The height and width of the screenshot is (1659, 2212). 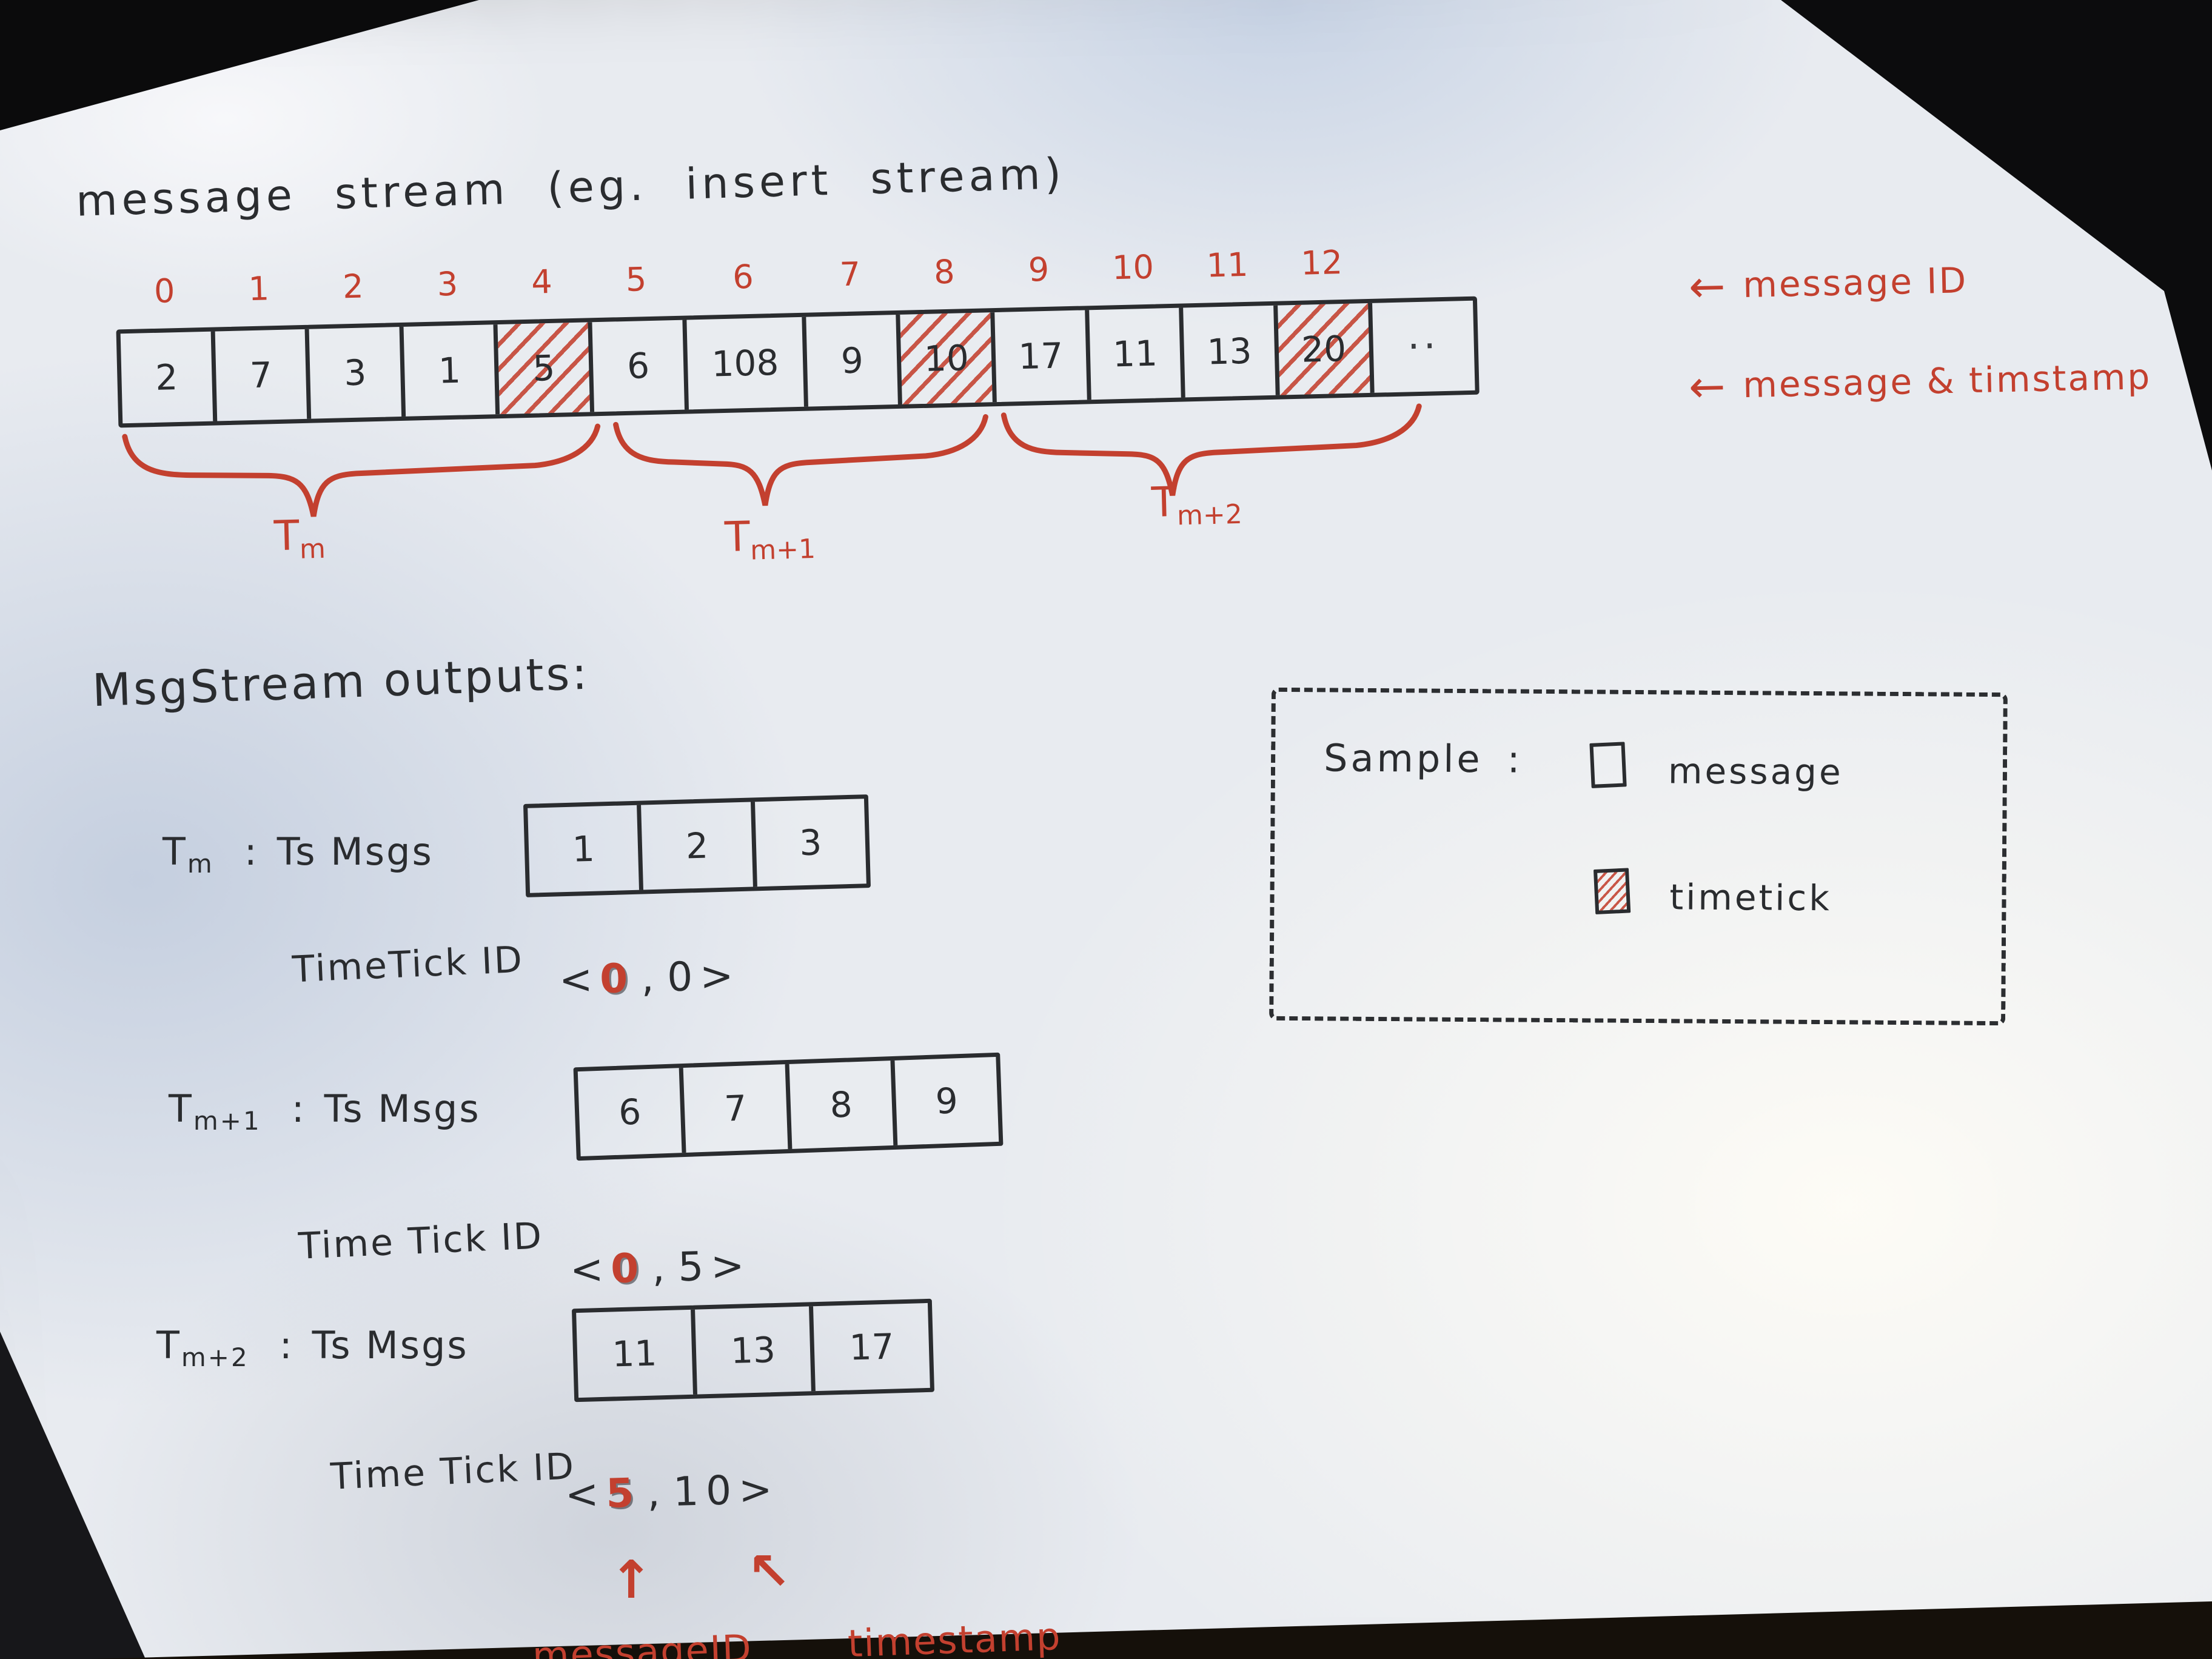 What do you see at coordinates (447, 284) in the screenshot?
I see `message-index: 3` at bounding box center [447, 284].